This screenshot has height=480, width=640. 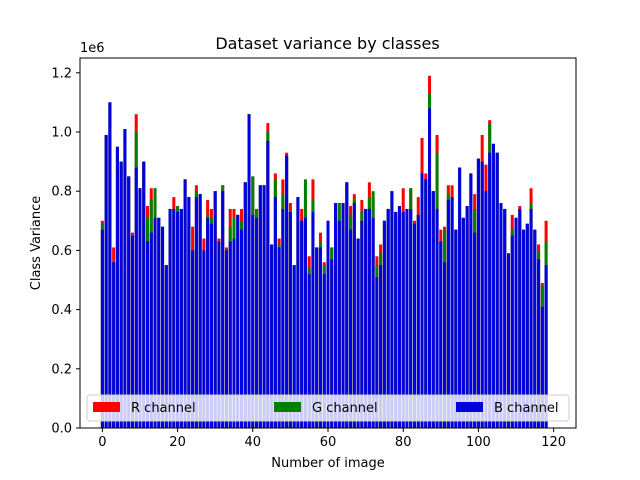 I want to click on x-tick-label: 120, so click(x=553, y=442).